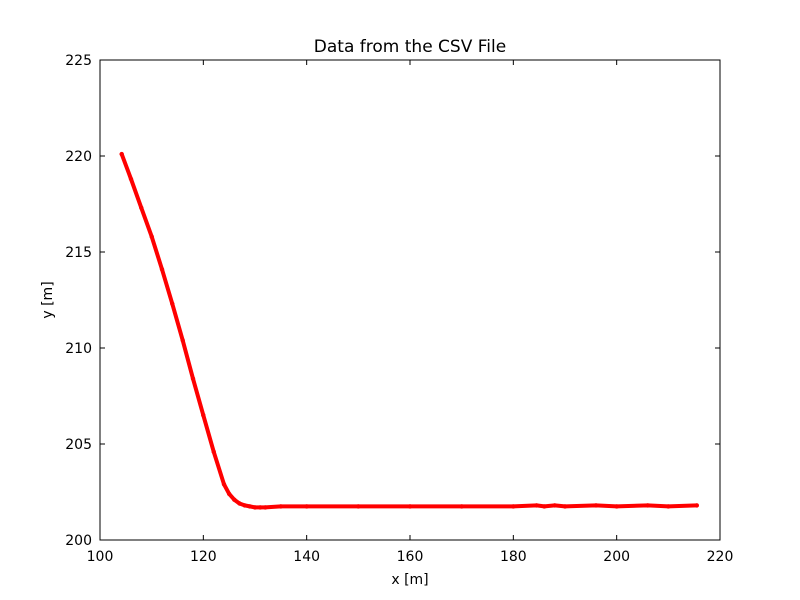 Image resolution: width=800 pixels, height=600 pixels. Describe the element at coordinates (78, 541) in the screenshot. I see `y-tick-label: 200` at that location.